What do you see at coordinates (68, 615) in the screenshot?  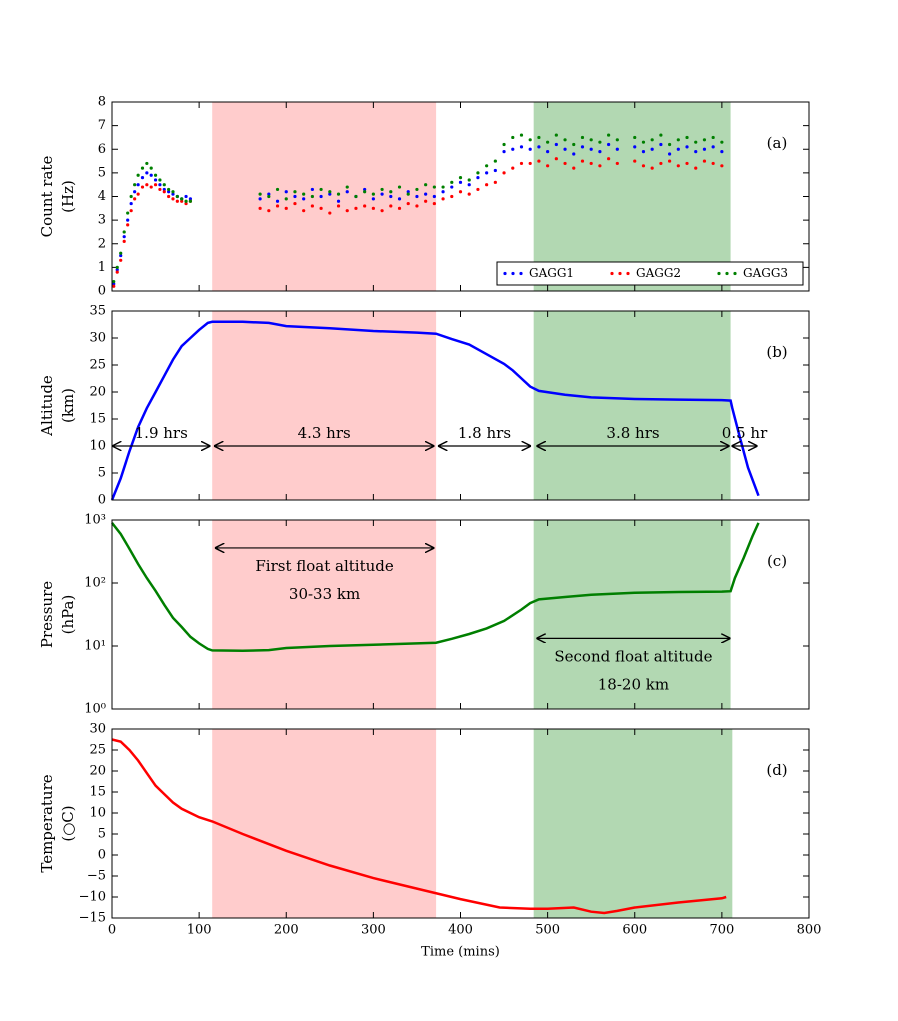 I see `y-axis-label: (hPa)` at bounding box center [68, 615].